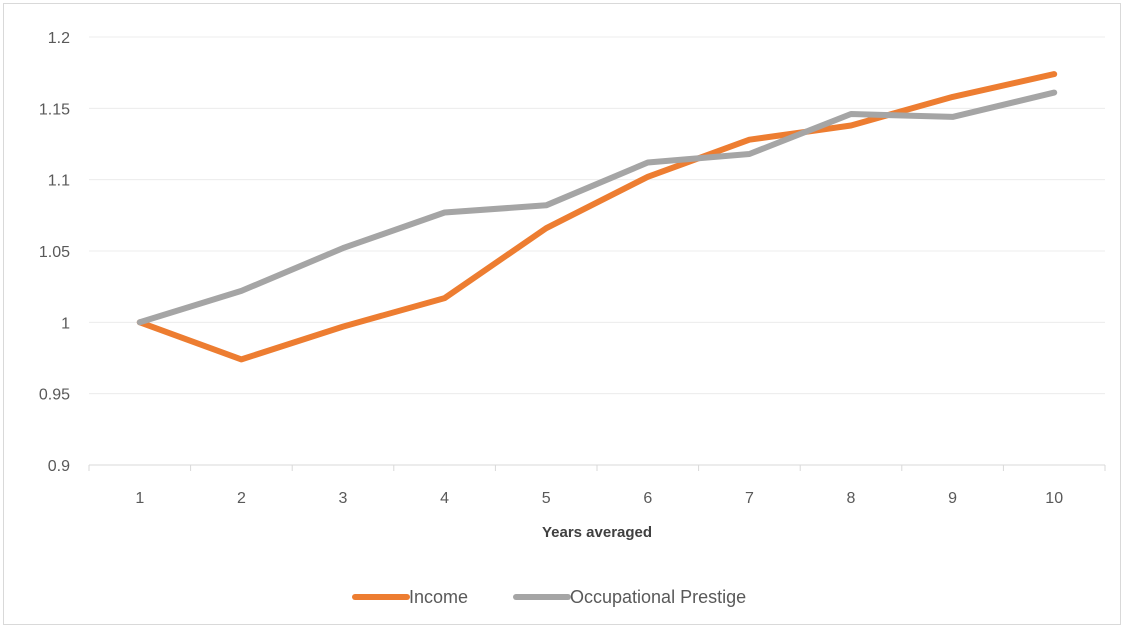 Image resolution: width=1125 pixels, height=629 pixels. Describe the element at coordinates (438, 597) in the screenshot. I see `legend-label: Income` at that location.